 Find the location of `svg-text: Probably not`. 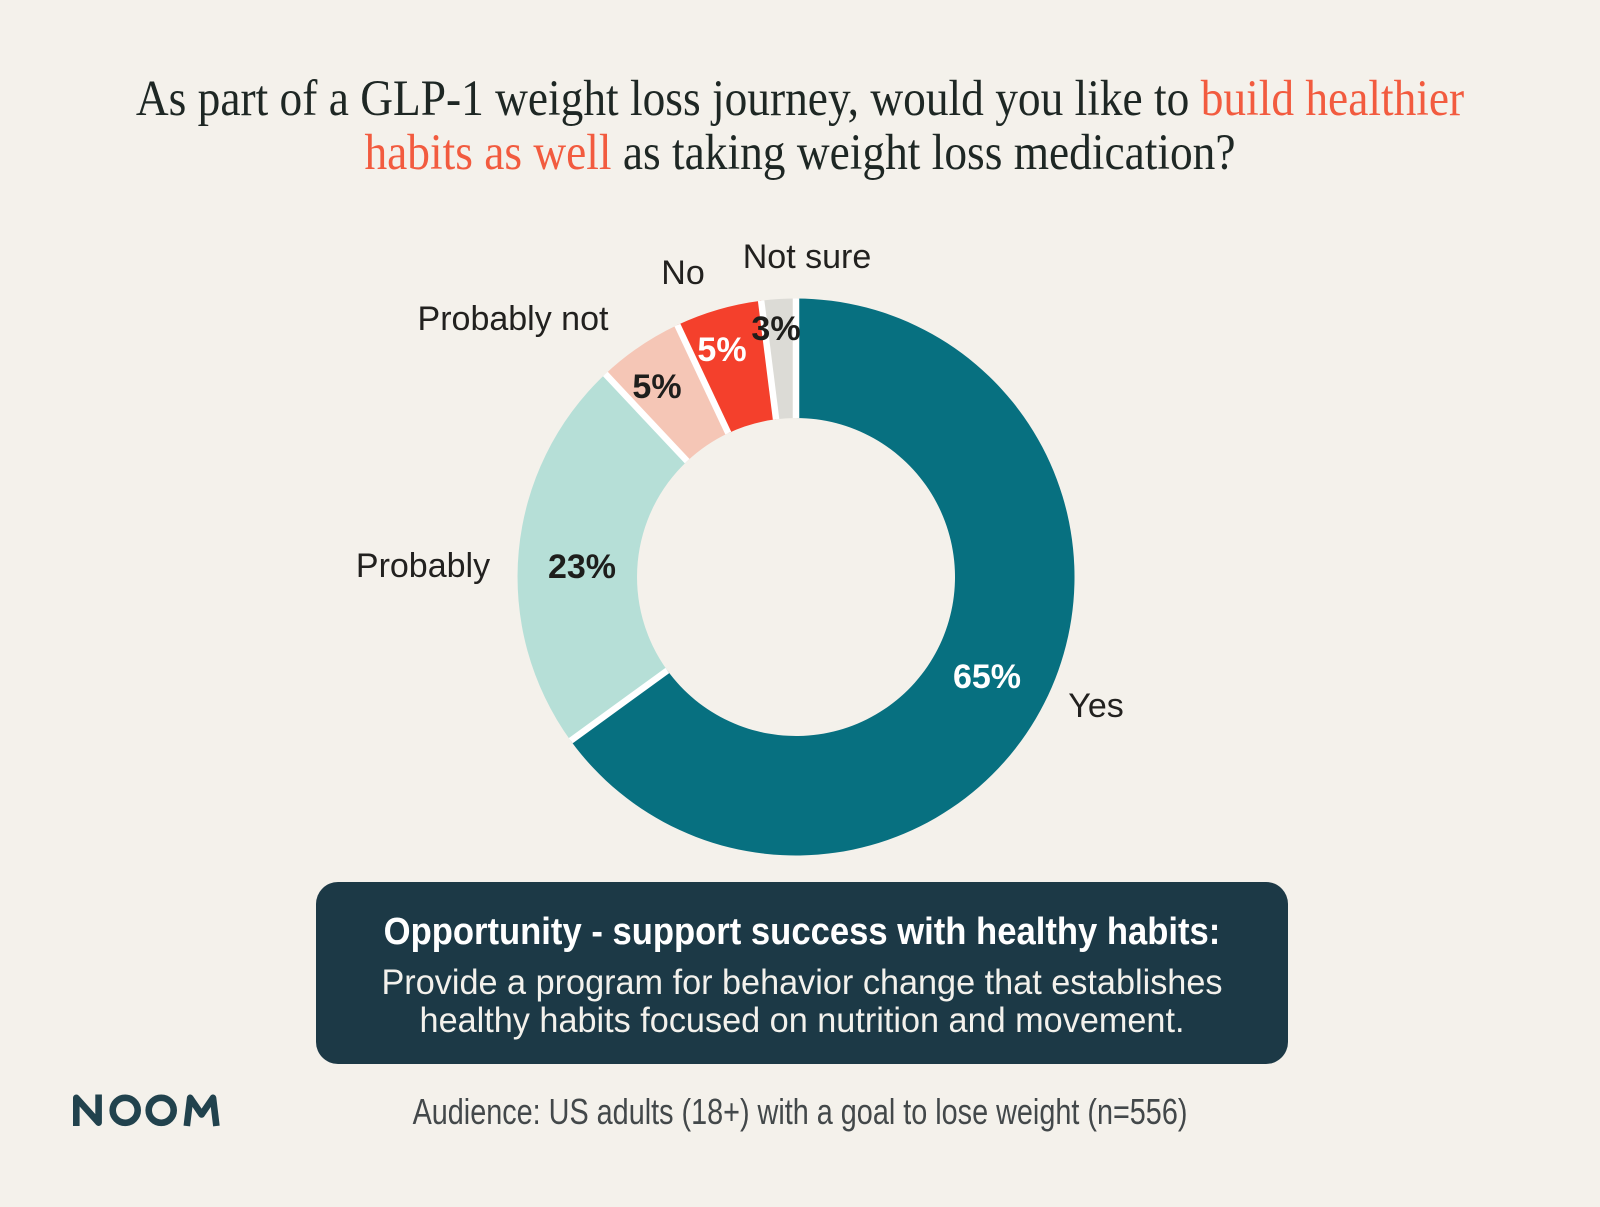

svg-text: Probably not is located at coordinates (513, 319).